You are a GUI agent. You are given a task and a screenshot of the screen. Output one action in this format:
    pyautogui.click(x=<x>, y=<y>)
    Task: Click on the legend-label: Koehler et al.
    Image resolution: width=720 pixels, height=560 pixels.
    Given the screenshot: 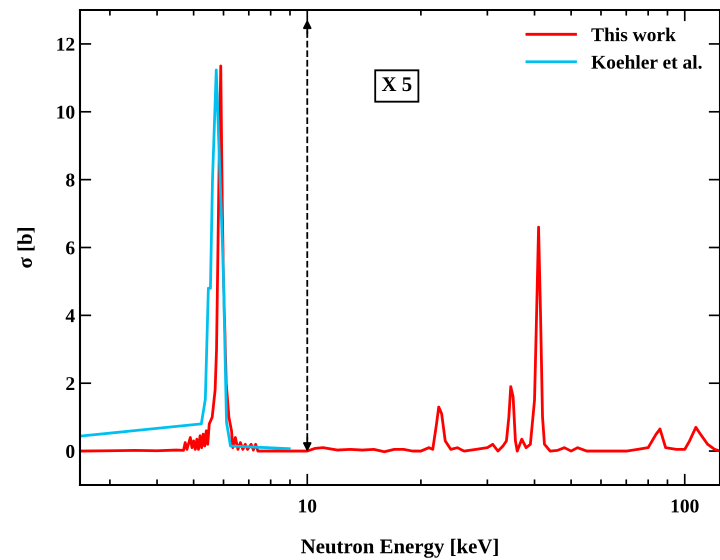 What is the action you would take?
    pyautogui.click(x=646, y=62)
    